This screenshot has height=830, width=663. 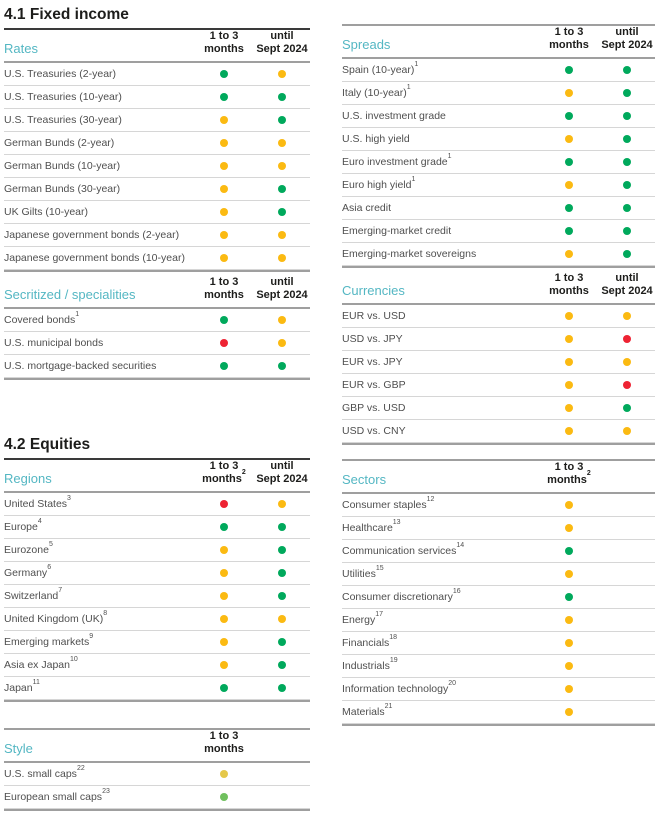 I want to click on sectors-column-headers: 1 to 3 months2, so click(x=597, y=474).